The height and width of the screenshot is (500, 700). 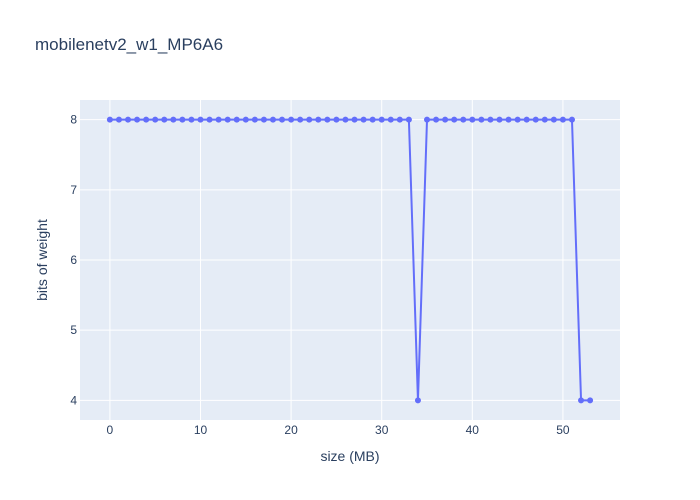 I want to click on x-tick-label: 10, so click(x=201, y=430).